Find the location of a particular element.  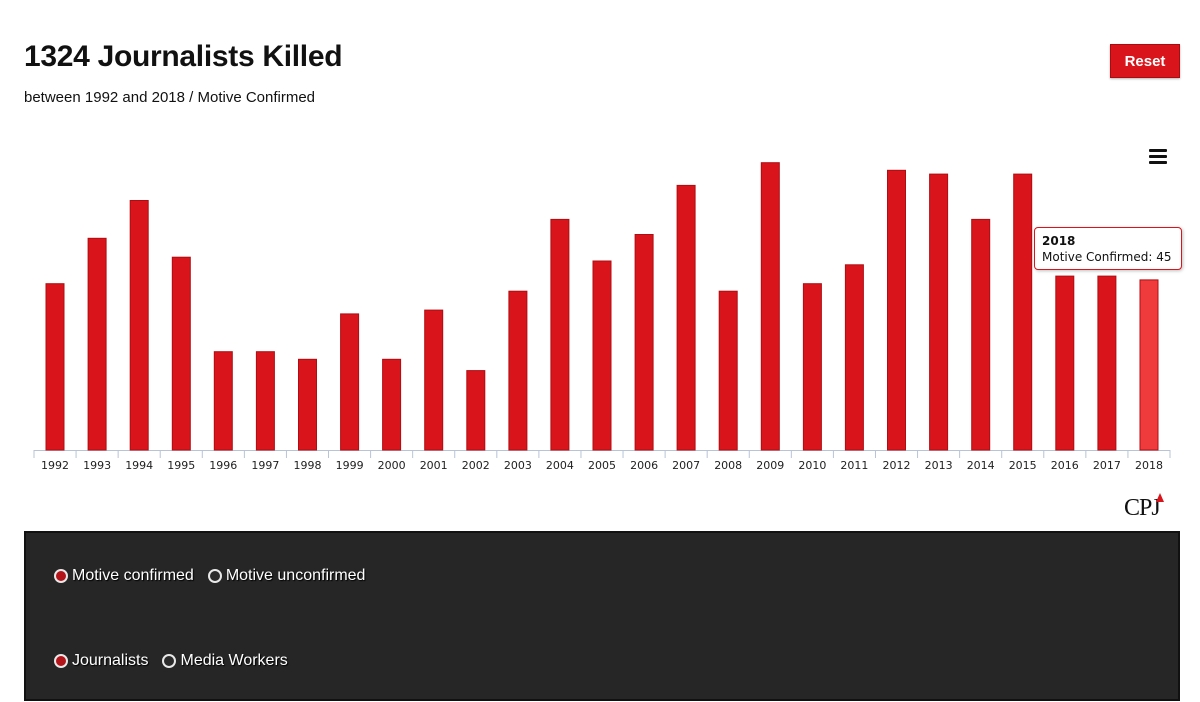

tooltip-value: Motive Confirmed: 45 is located at coordinates (1107, 257).